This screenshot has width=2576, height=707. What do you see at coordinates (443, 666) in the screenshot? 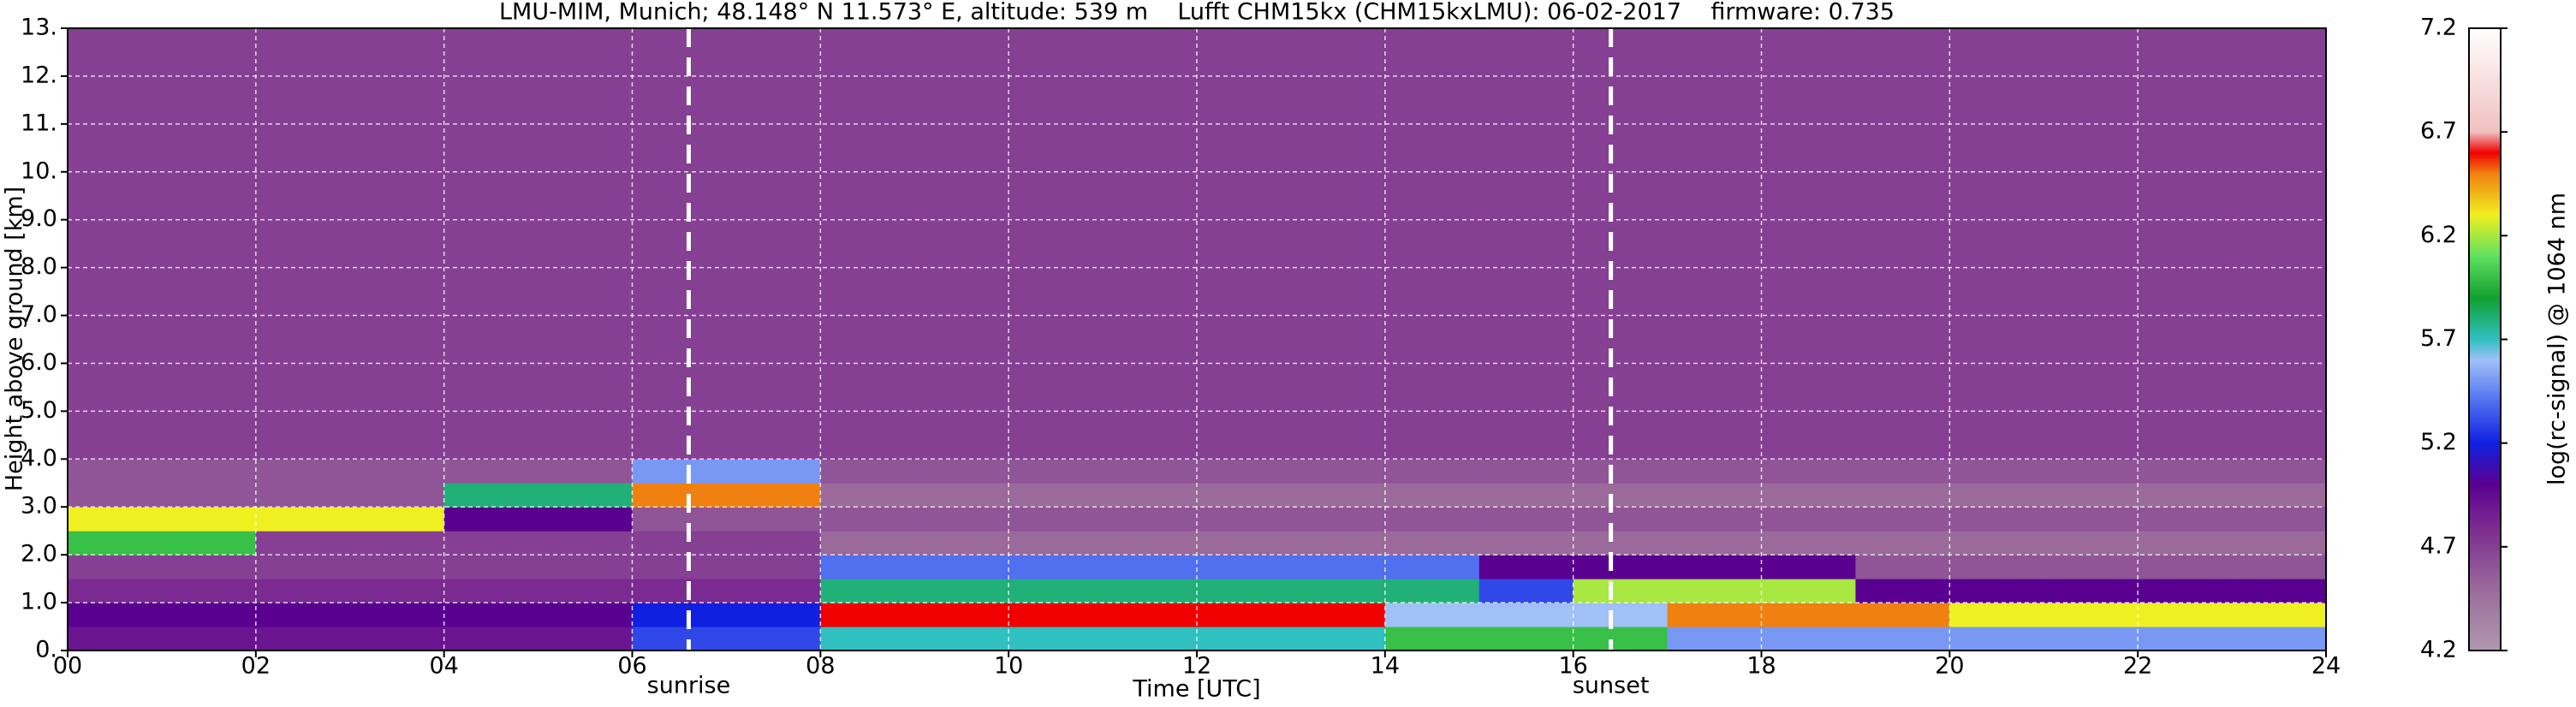
I see `x-tick-label: 04` at bounding box center [443, 666].